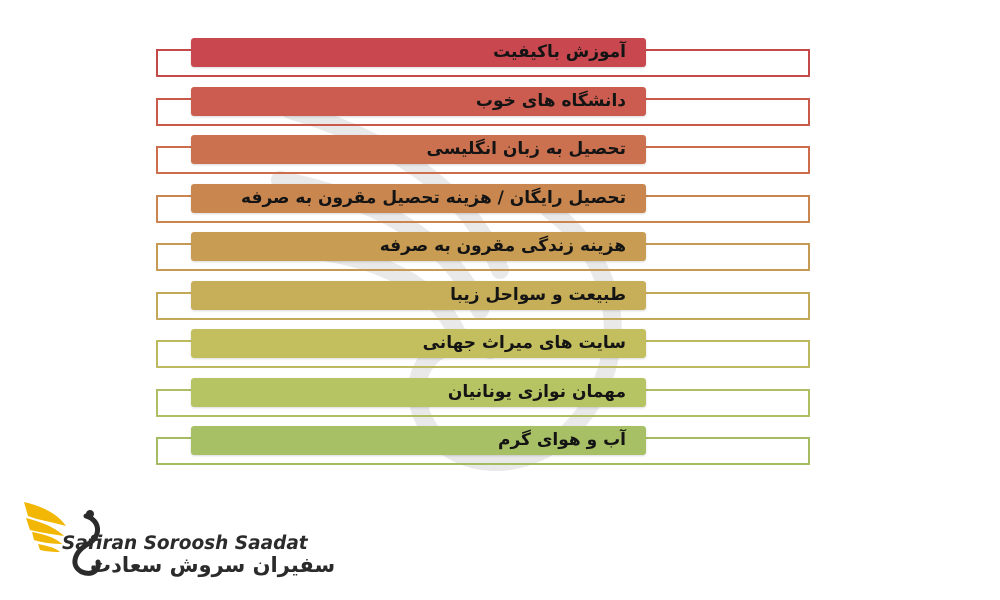 Image resolution: width=1000 pixels, height=600 pixels. I want to click on brand-logo-icon, so click(62, 539).